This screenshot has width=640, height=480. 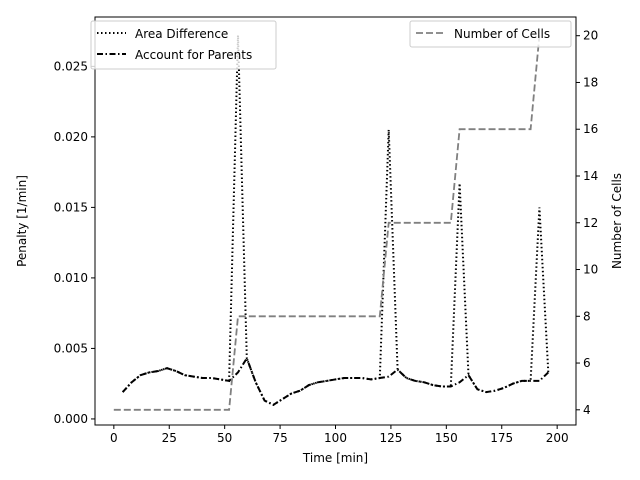 What do you see at coordinates (71, 66) in the screenshot?
I see `y-left-tick-label: 0.025` at bounding box center [71, 66].